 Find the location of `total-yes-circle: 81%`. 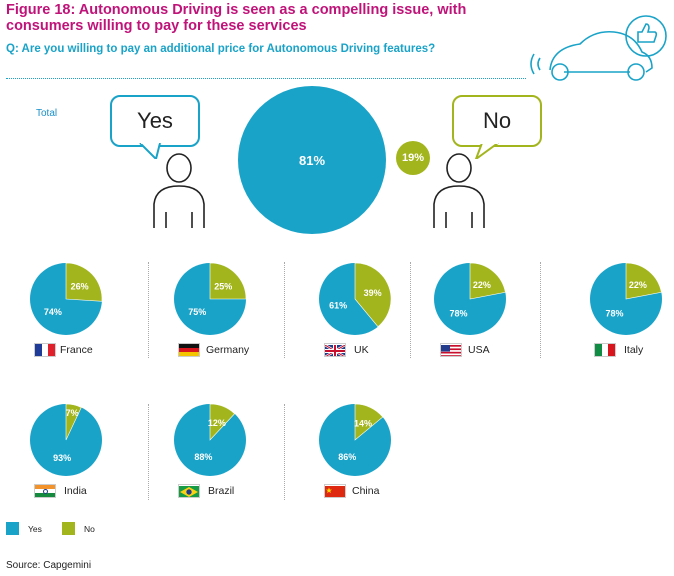

total-yes-circle: 81% is located at coordinates (312, 160).